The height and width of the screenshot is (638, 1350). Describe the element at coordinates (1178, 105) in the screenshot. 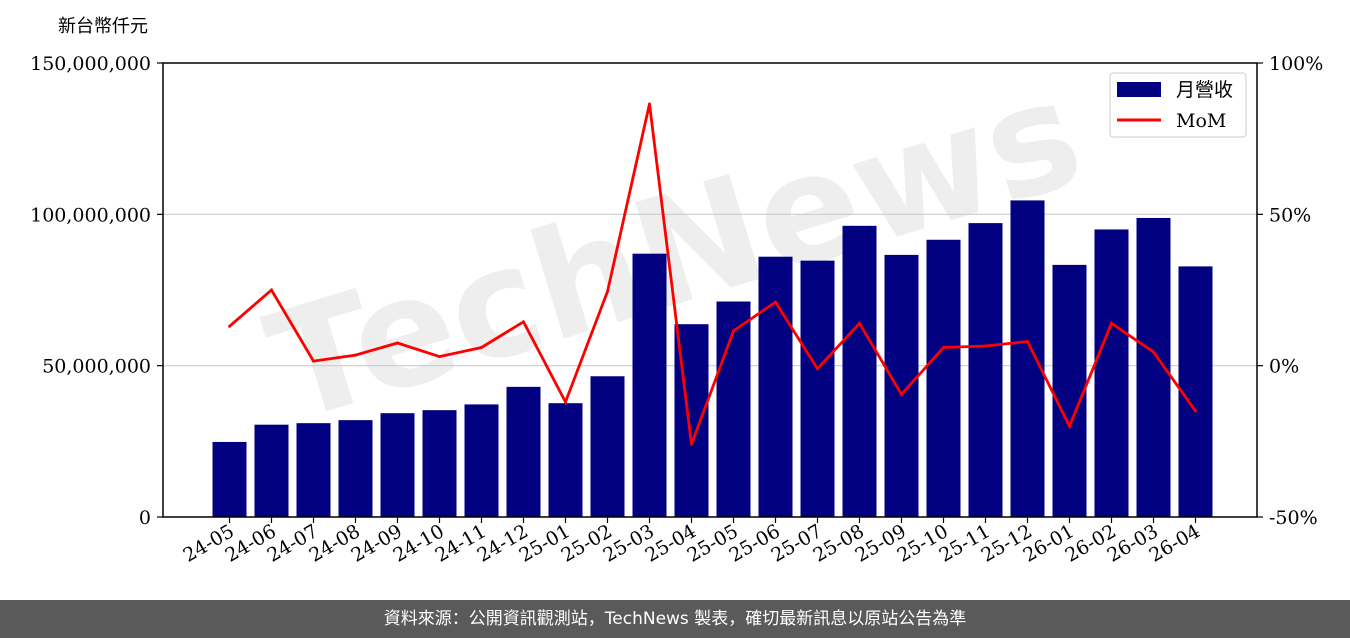

I see `legend: 月營收 MoM` at that location.